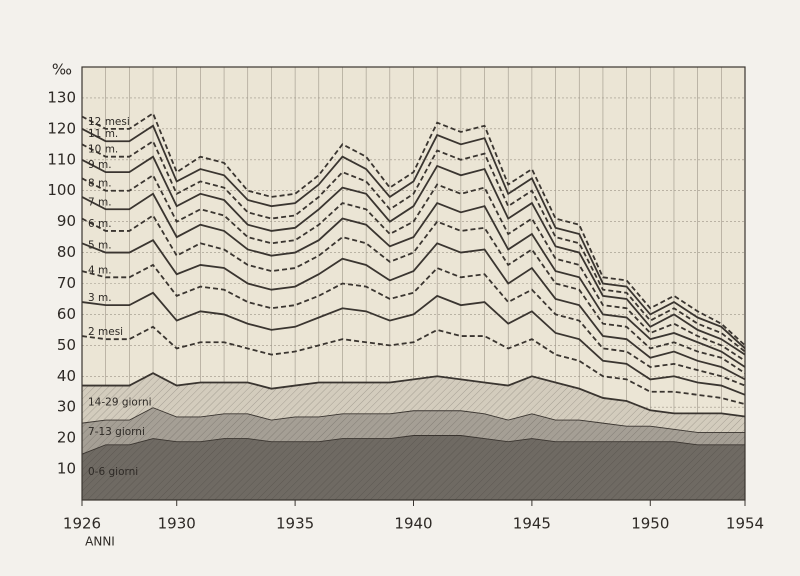 This screenshot has width=800, height=576. Describe the element at coordinates (120, 403) in the screenshot. I see `series-label: 14-29 giorni` at that location.